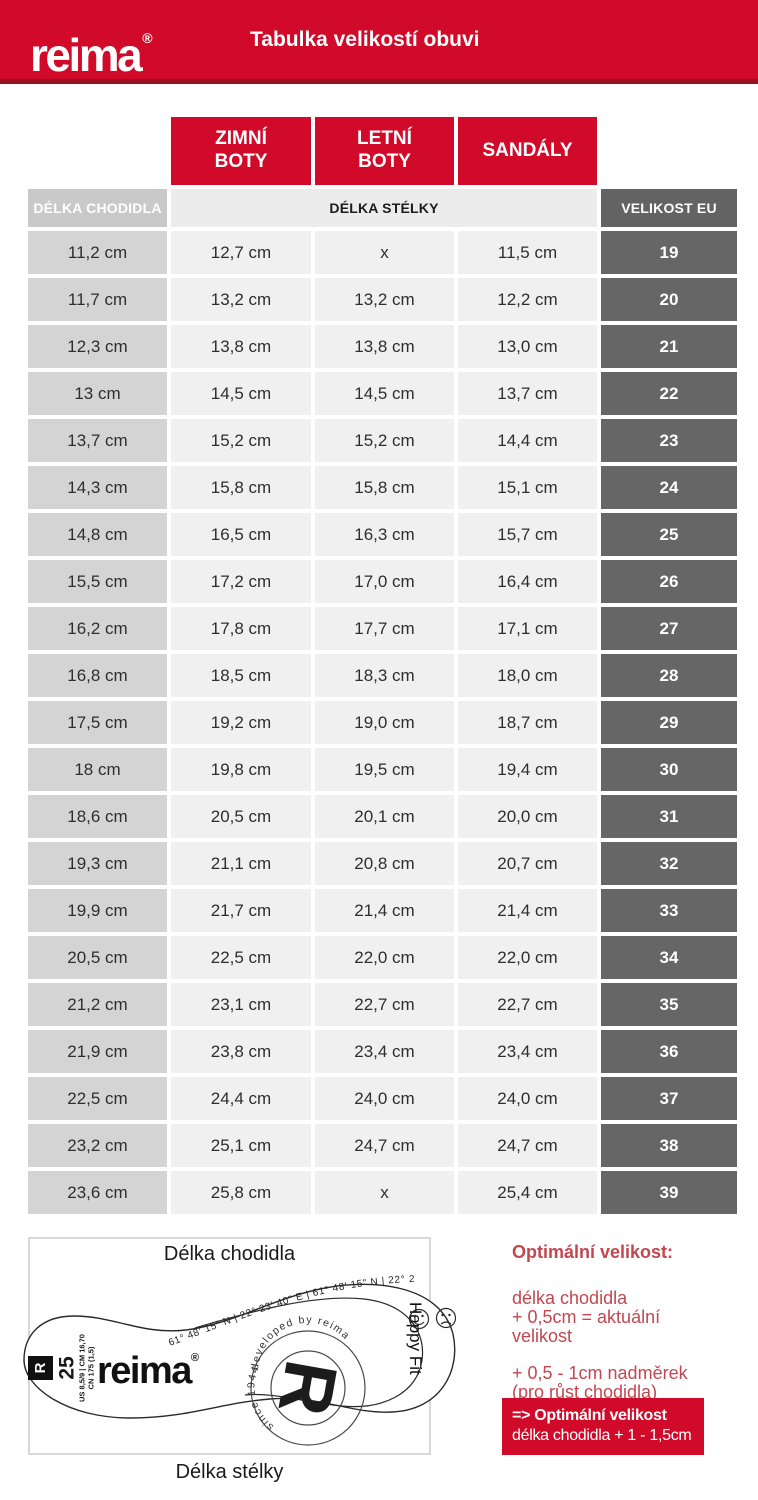 The width and height of the screenshot is (758, 1500). What do you see at coordinates (384, 816) in the screenshot?
I see `cell-summer-boots: 20,1 cm` at bounding box center [384, 816].